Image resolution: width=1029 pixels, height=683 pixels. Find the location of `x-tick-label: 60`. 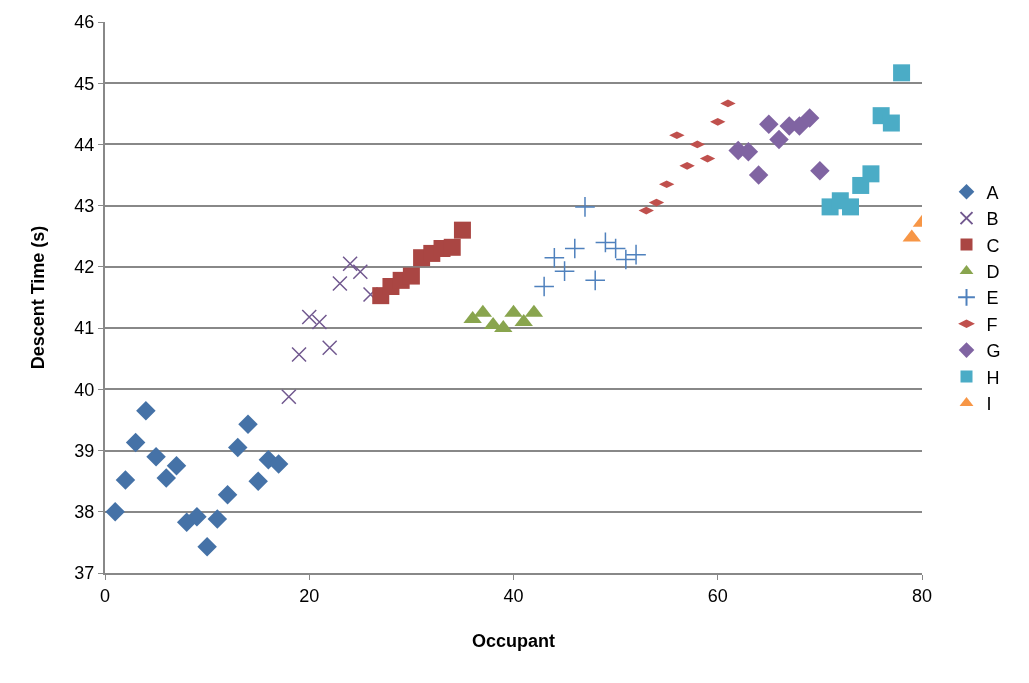

x-tick-label: 60 is located at coordinates (717, 595).